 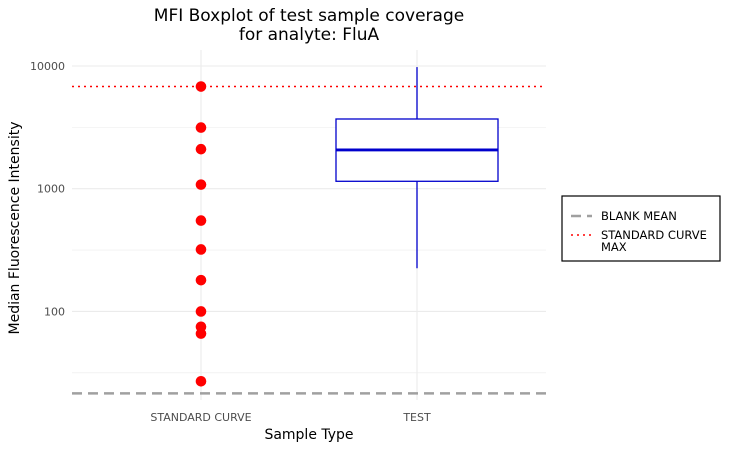 What do you see at coordinates (309, 16) in the screenshot?
I see `chart-title-line-1: MFI Boxplot of test sample coverage` at bounding box center [309, 16].